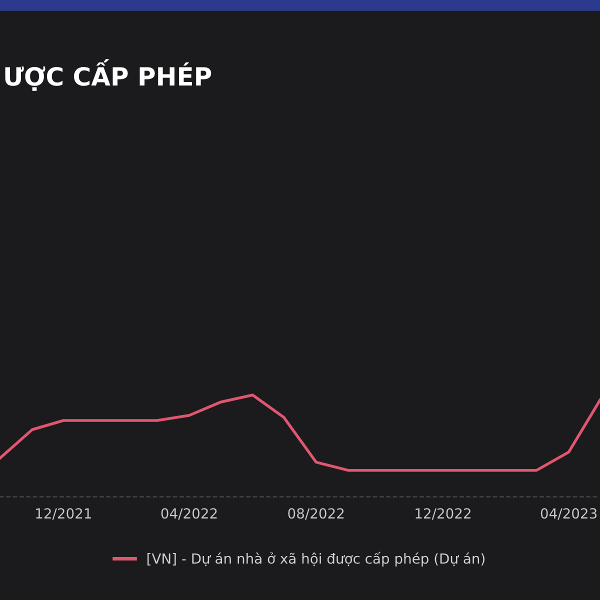  What do you see at coordinates (189, 514) in the screenshot?
I see `x-tick-label: 04/2022` at bounding box center [189, 514].